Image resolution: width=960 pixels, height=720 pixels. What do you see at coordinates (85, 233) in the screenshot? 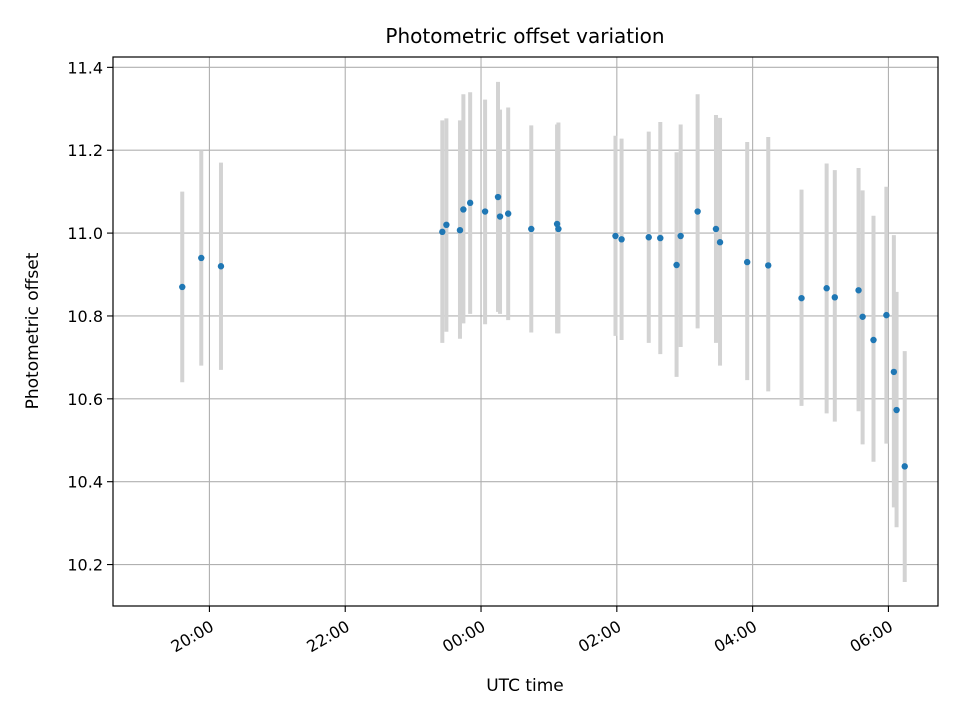
I see `y-tick-label: 11.0` at bounding box center [85, 233].